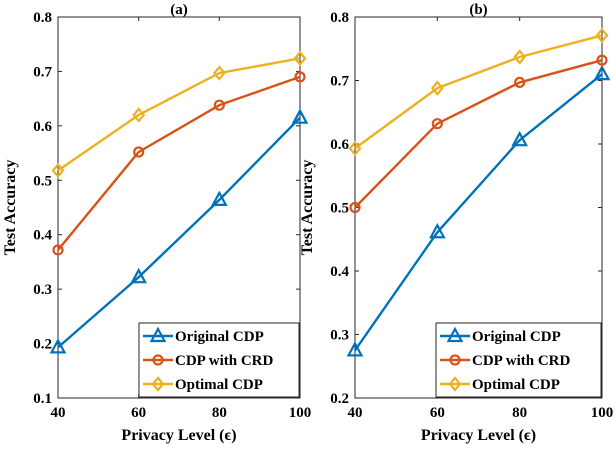 The image size is (616, 456). Describe the element at coordinates (179, 10) in the screenshot. I see `panel-title: (a)` at that location.